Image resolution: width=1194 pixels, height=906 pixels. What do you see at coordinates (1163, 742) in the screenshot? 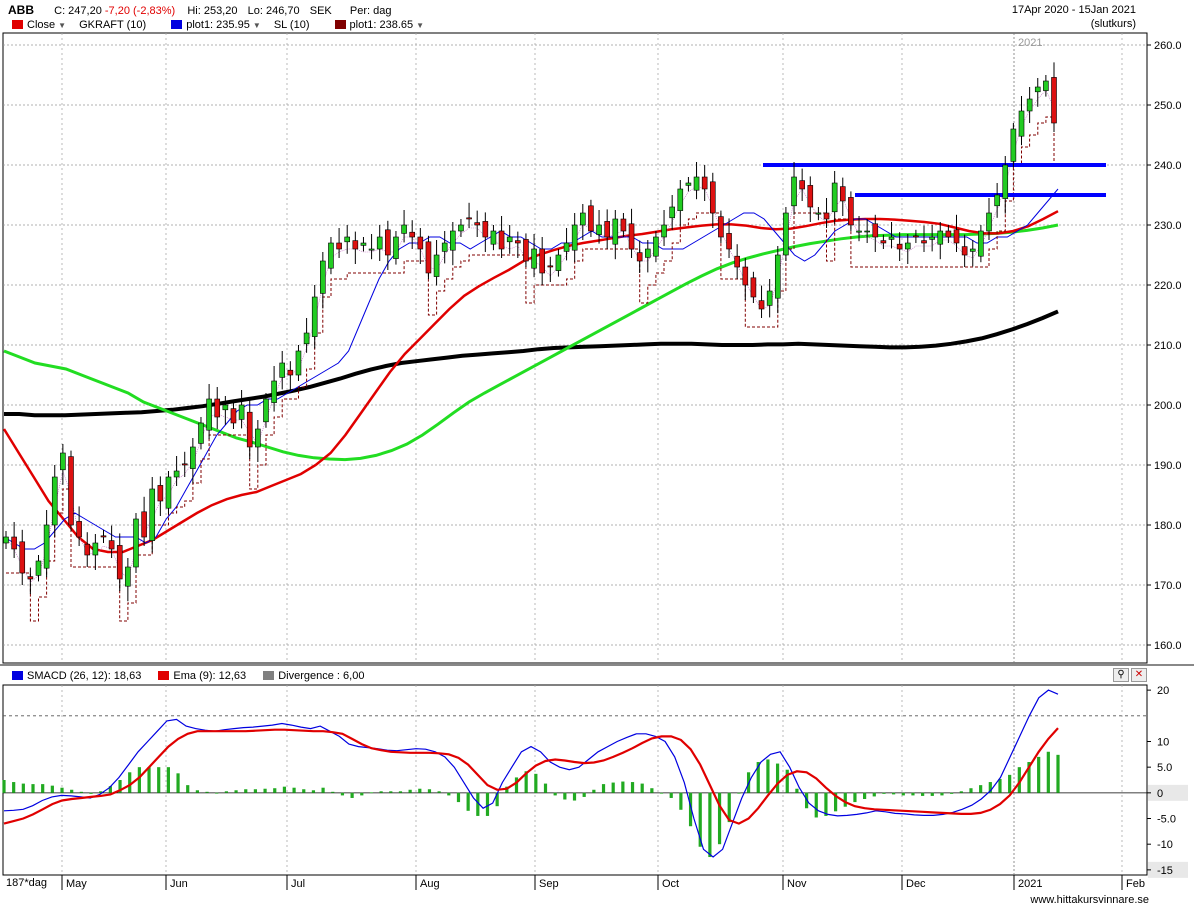
I see `macd-tick-label: 10` at bounding box center [1163, 742].